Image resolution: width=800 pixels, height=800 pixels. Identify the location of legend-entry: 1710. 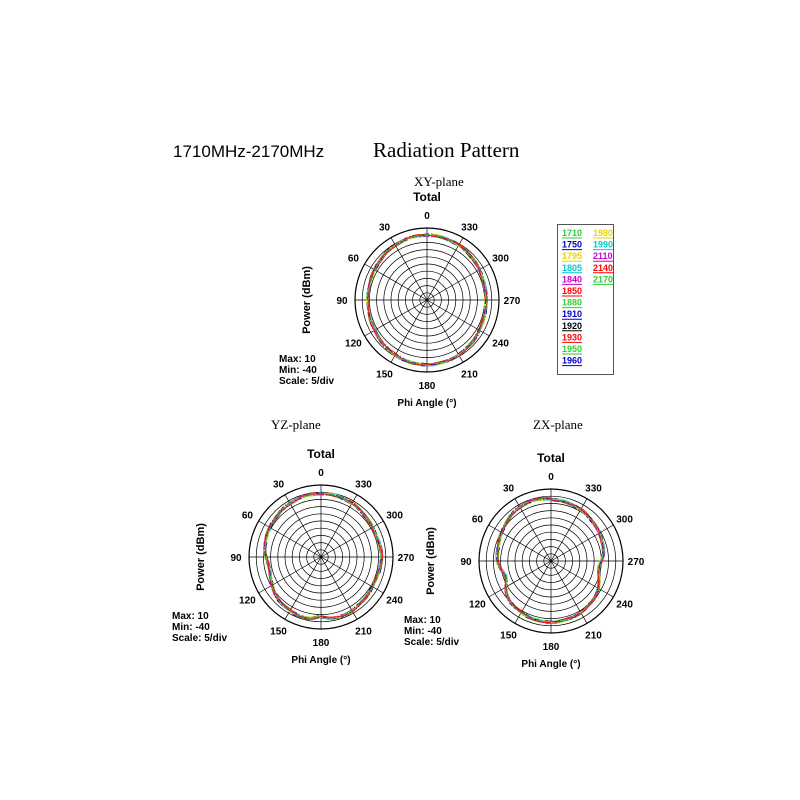
(572, 233).